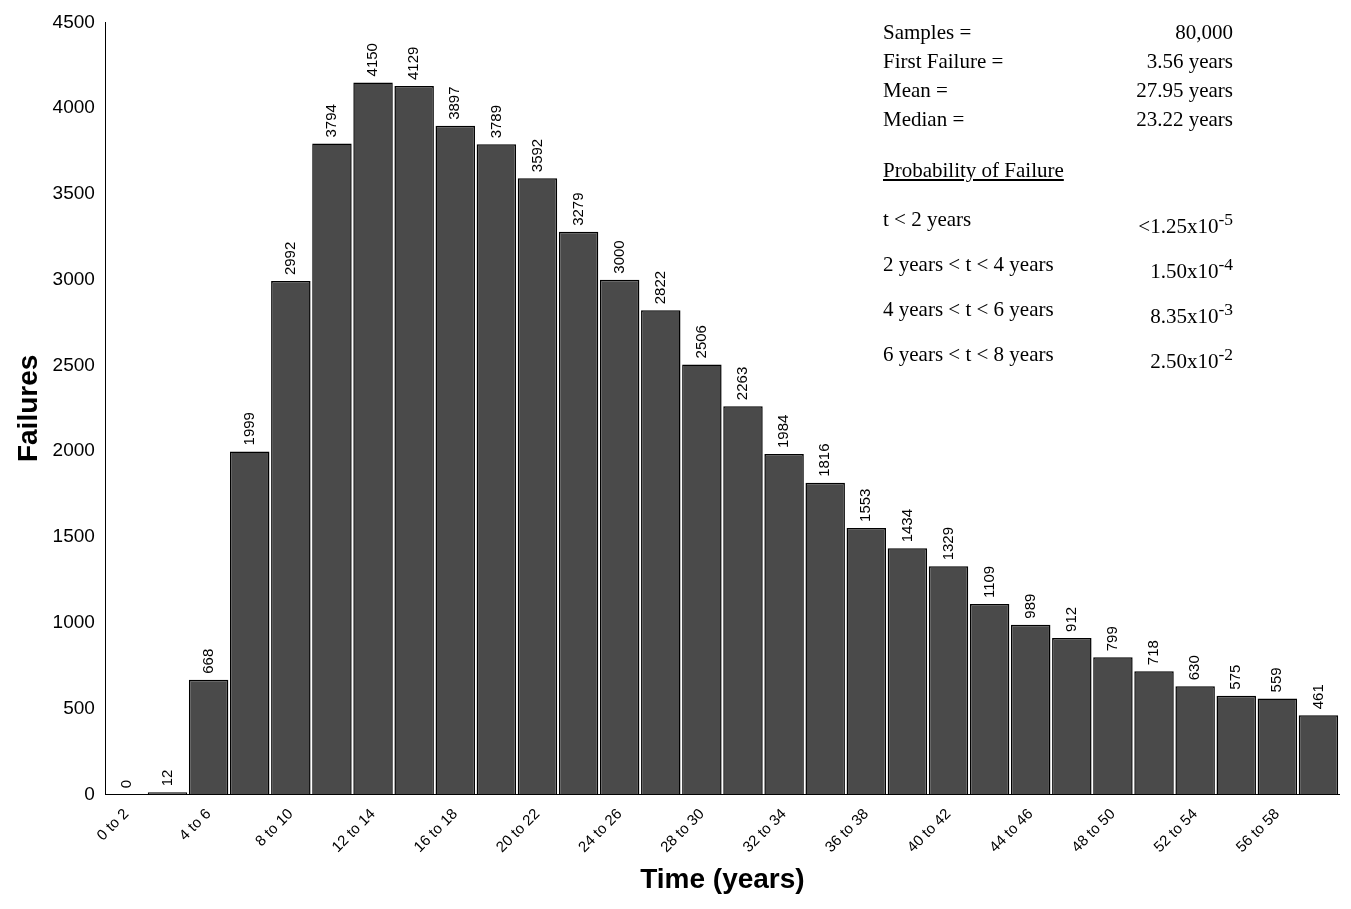  I want to click on data-label: 0, so click(125, 784).